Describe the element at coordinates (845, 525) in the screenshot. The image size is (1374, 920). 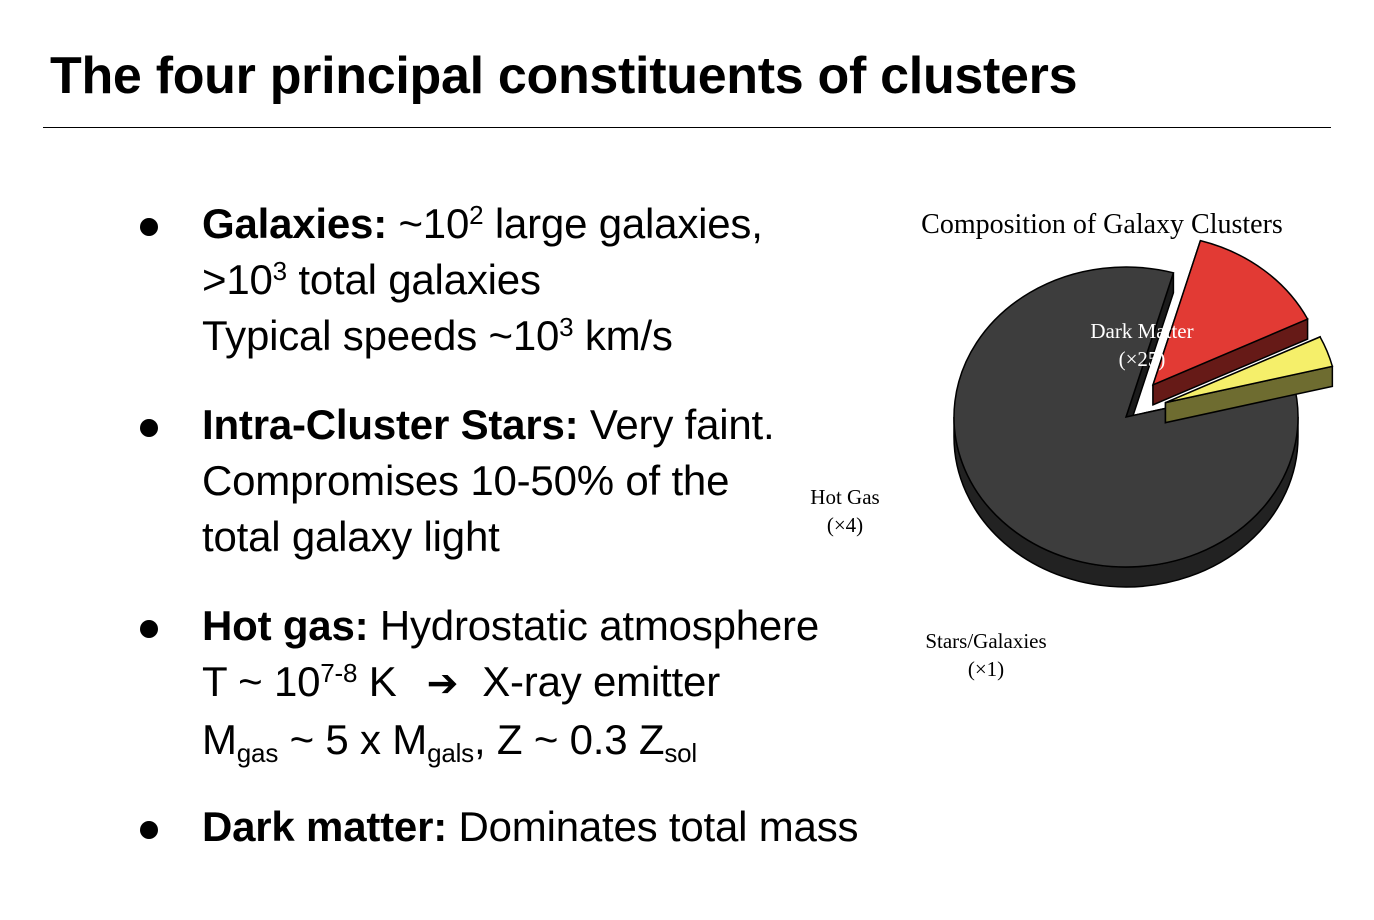
I see `slice-value-hot-gas: (×4)` at that location.